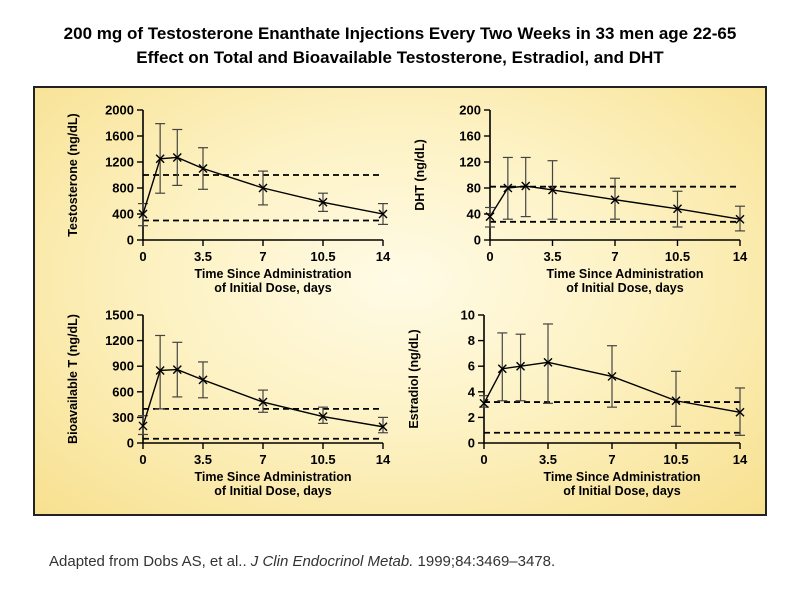 This screenshot has height=600, width=800. I want to click on bioavailable-t-x-axis-label: Time Since Administration, so click(273, 477).